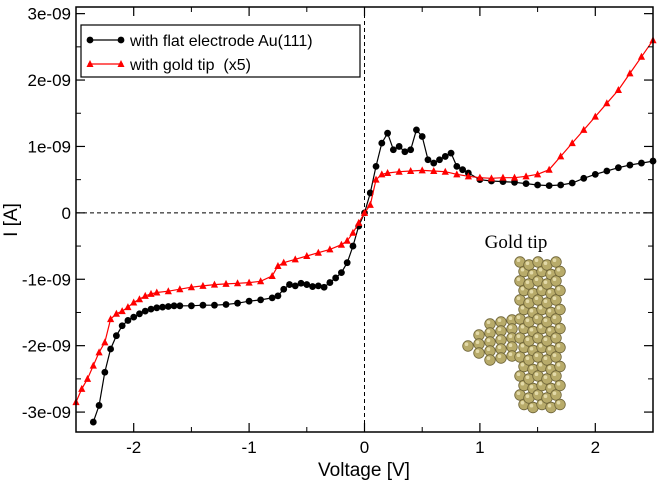 This screenshot has height=486, width=657. I want to click on x-axis-title: Voltage [V], so click(364, 470).